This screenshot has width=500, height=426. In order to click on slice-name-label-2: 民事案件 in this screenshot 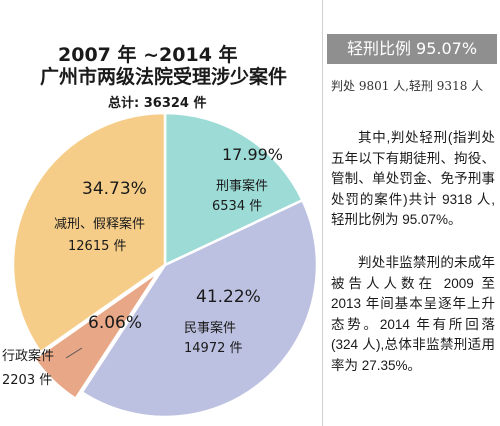, I will do `click(210, 328)`.